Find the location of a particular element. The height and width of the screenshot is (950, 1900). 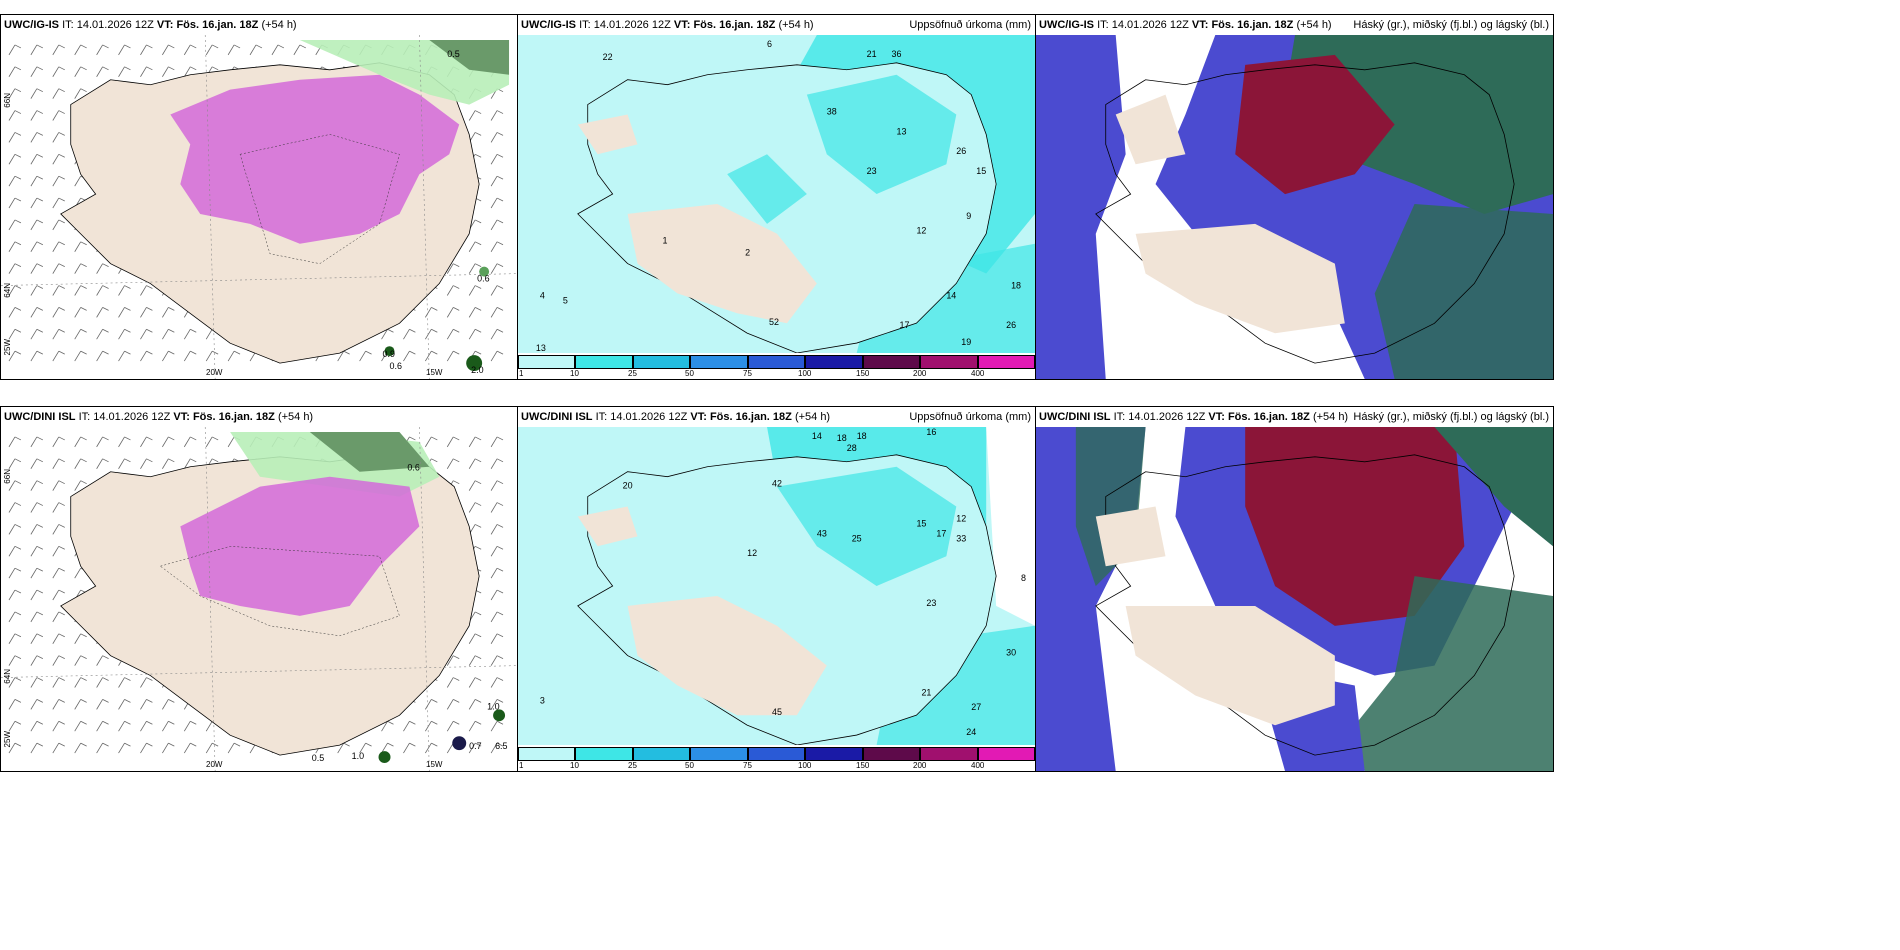

wind-label: 0.7 is located at coordinates (475, 746).